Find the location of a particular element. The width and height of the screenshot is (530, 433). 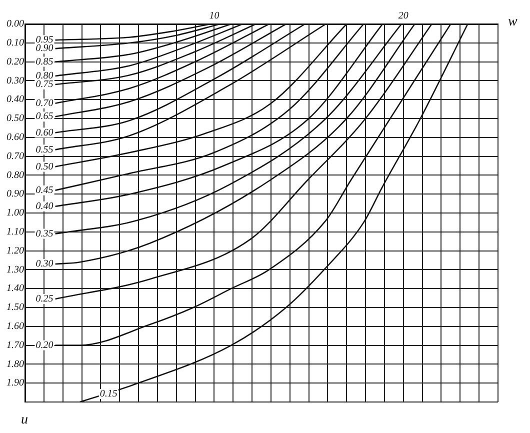

y-axis-title: u is located at coordinates (24, 420).